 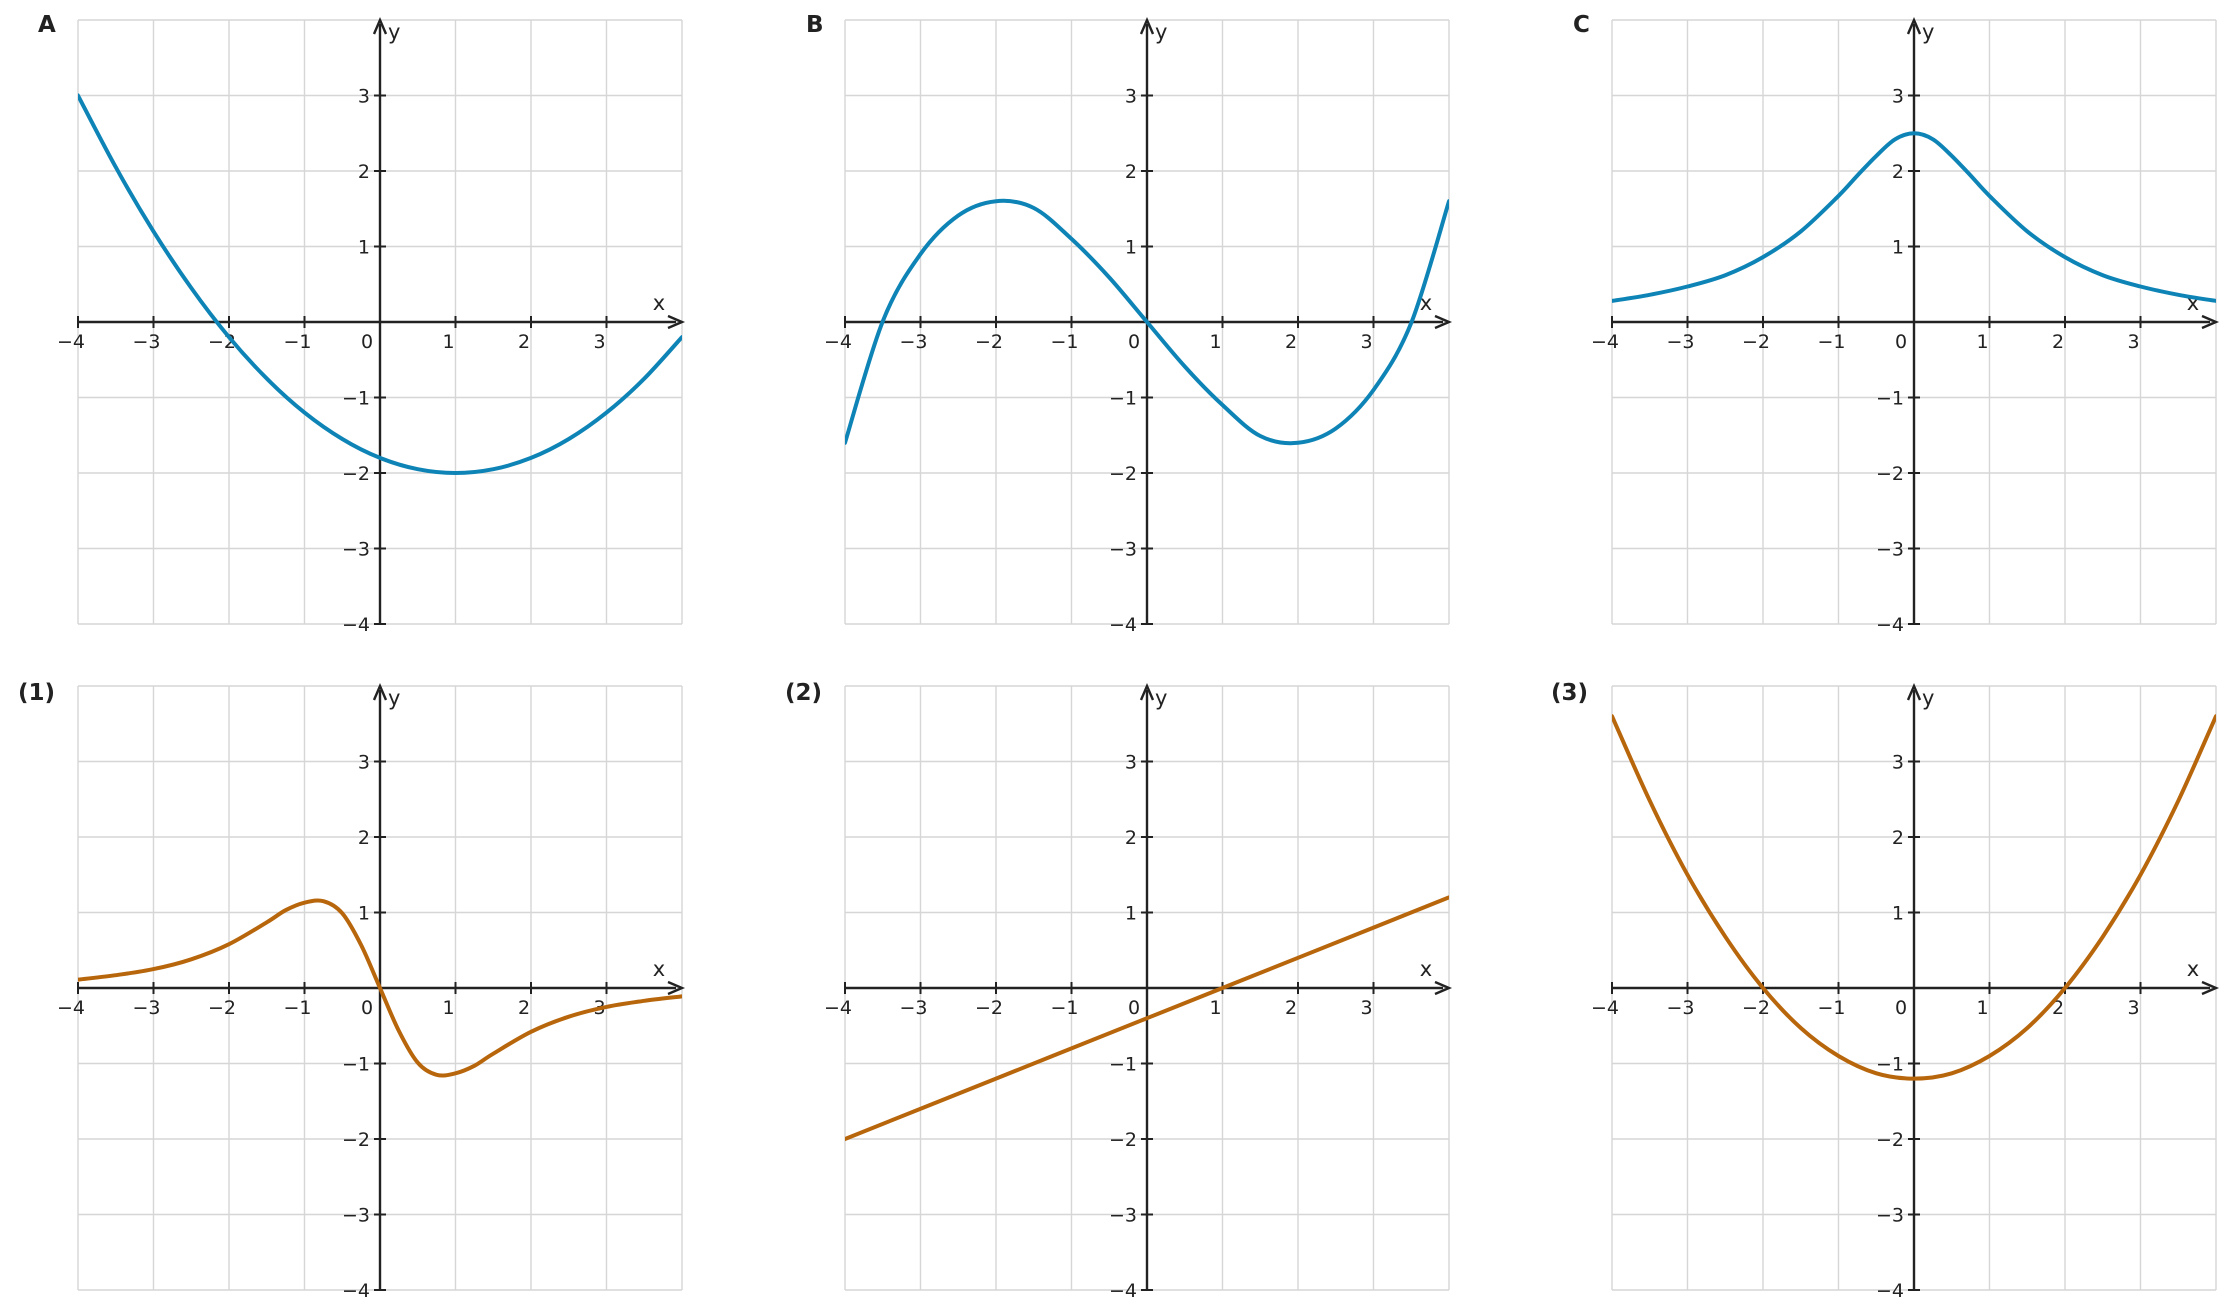 I want to click on panel-label-a: A, so click(x=47, y=25).